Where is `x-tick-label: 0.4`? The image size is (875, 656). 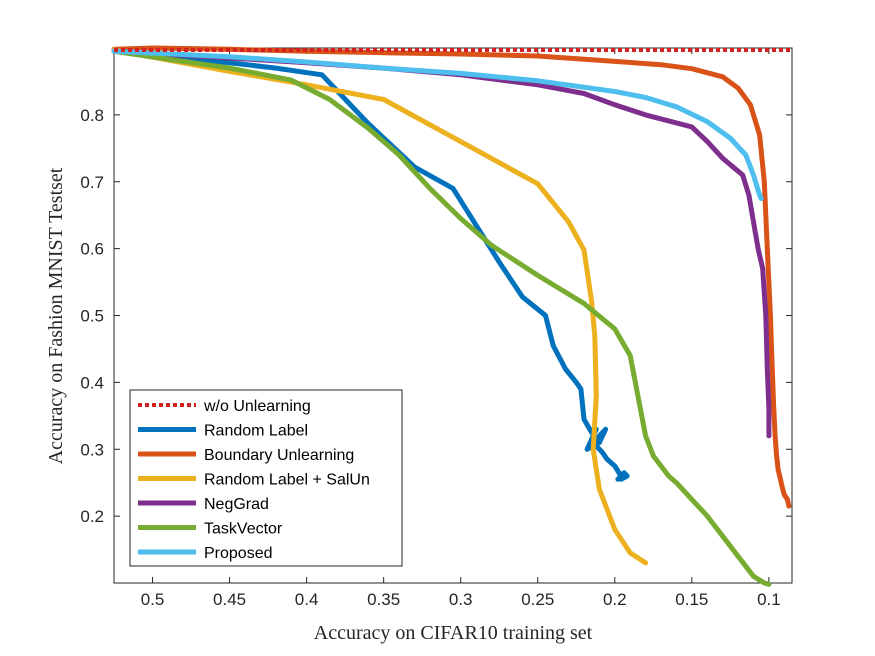
x-tick-label: 0.4 is located at coordinates (307, 599).